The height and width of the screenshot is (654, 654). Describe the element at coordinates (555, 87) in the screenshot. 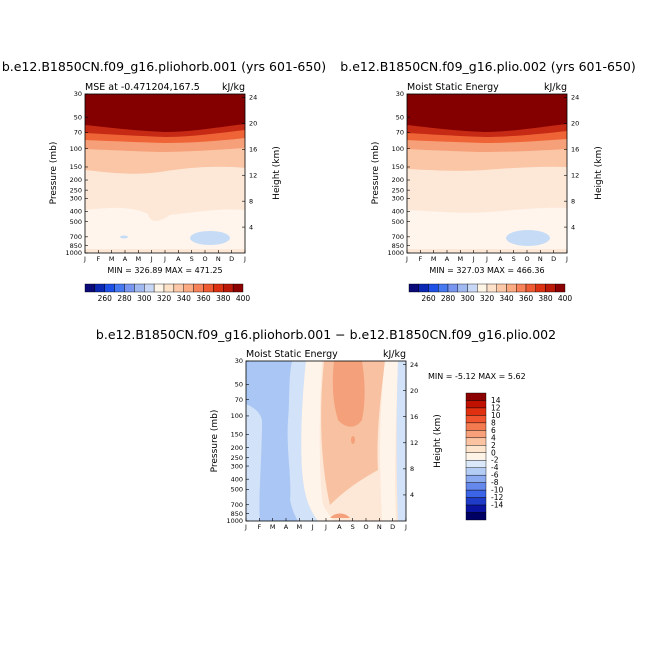

I see `panel2-right-label: kJ/kg` at that location.